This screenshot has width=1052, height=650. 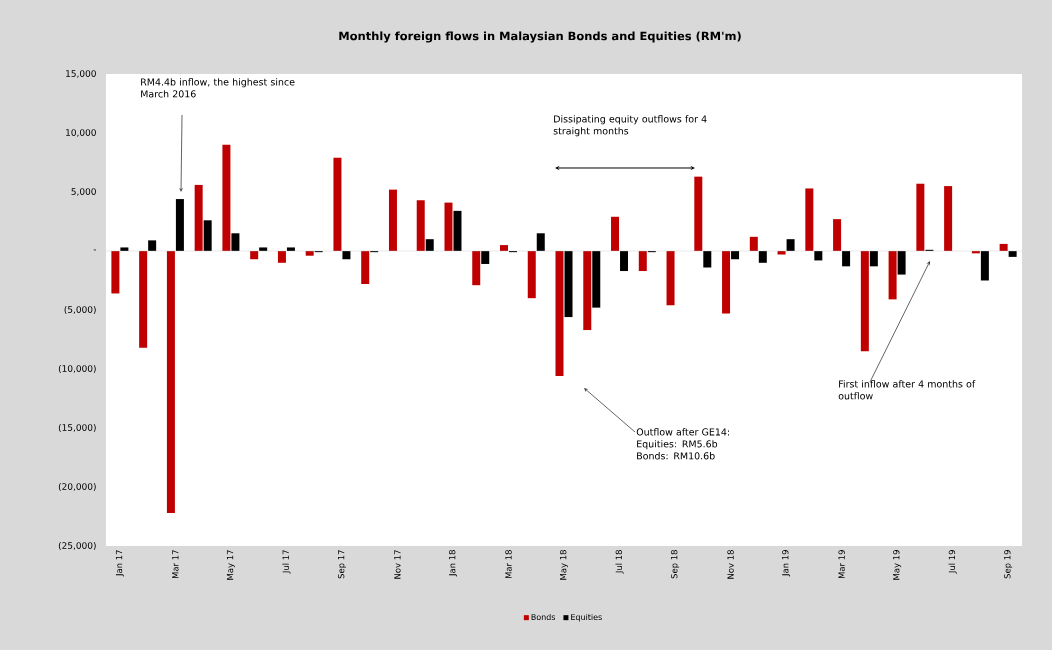 What do you see at coordinates (1008, 564) in the screenshot?
I see `x-tick-label: Sep 19` at bounding box center [1008, 564].